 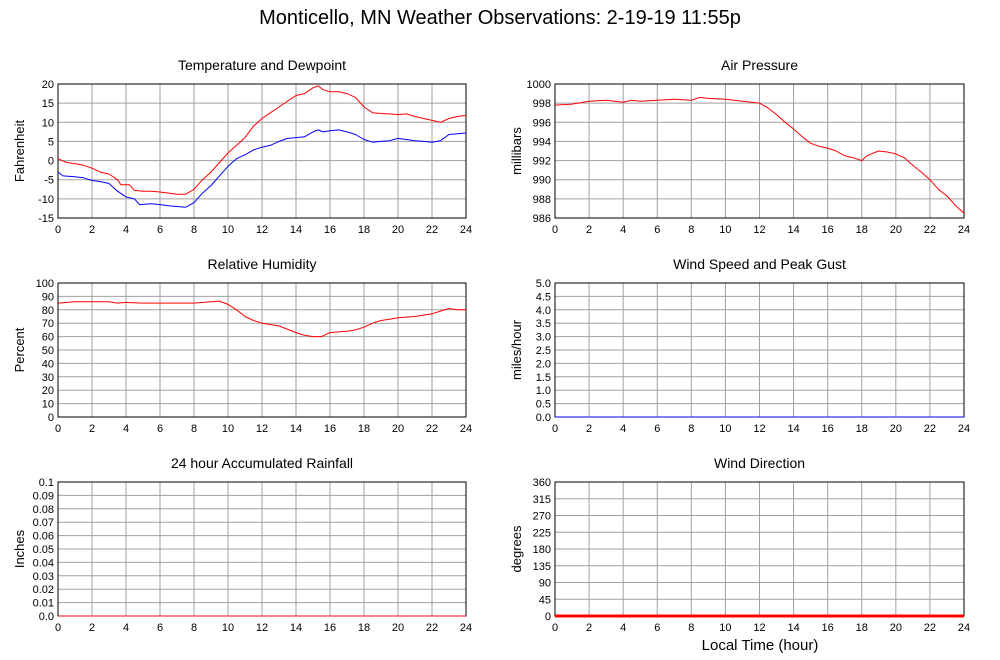 I want to click on y-tick-label: 0.01, so click(x=43, y=604).